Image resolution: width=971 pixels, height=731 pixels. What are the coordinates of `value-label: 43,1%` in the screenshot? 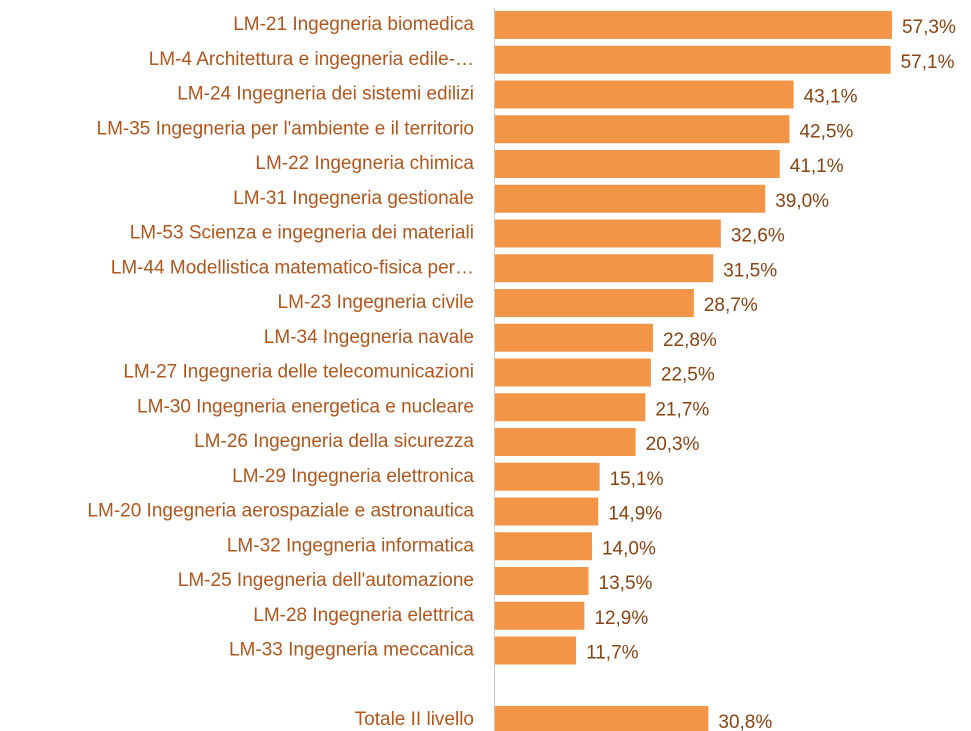 It's located at (831, 97).